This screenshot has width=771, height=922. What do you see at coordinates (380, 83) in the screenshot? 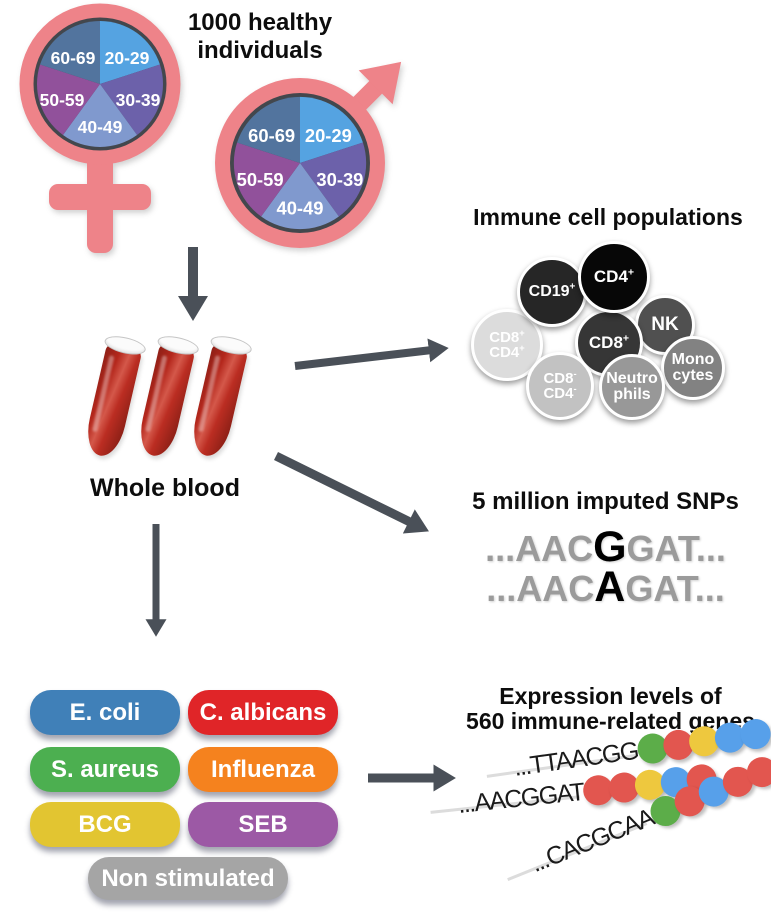
I see `male-arrow-head` at bounding box center [380, 83].